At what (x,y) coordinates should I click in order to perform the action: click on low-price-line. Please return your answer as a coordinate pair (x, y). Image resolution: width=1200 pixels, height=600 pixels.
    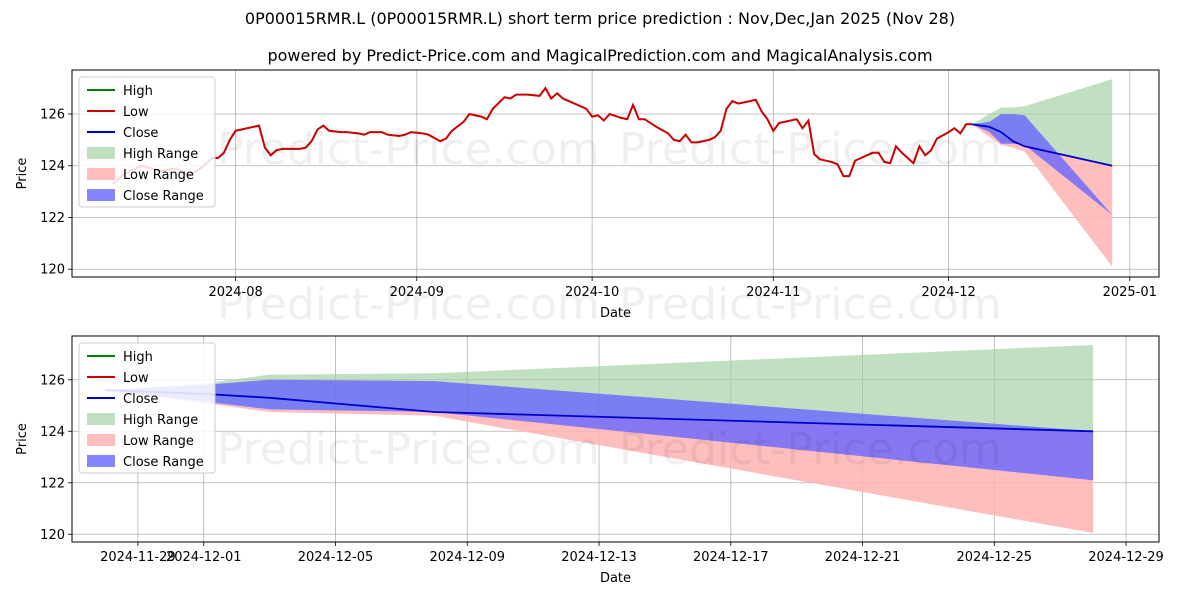
    Looking at the image, I should click on (542, 135).